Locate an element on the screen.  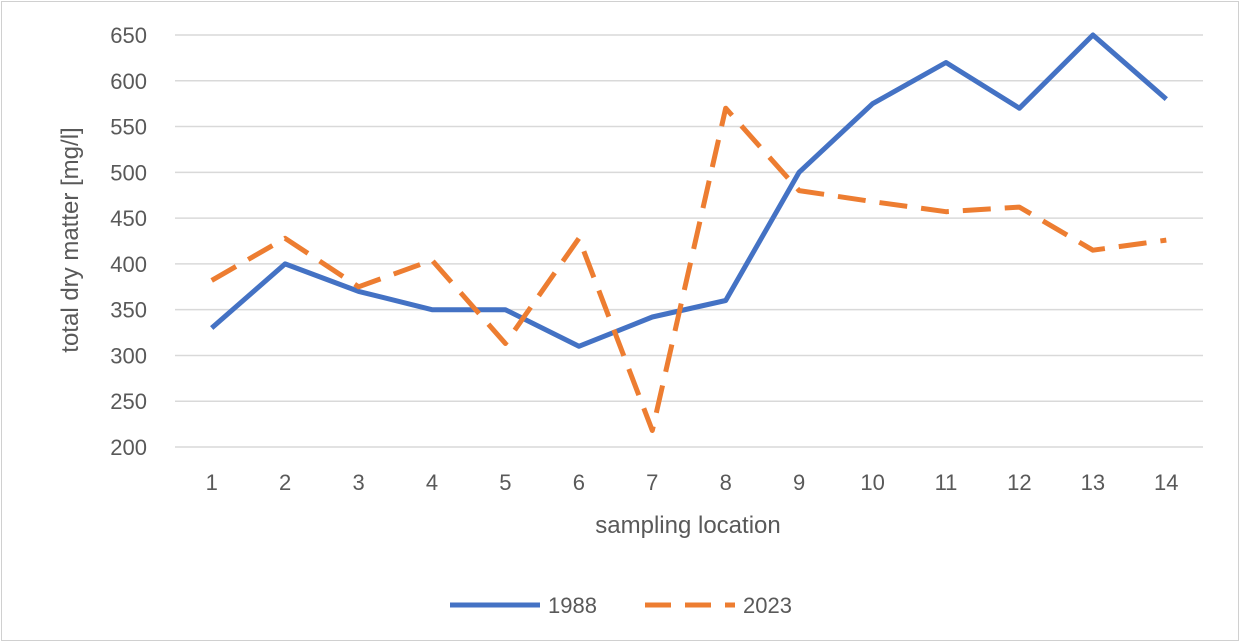
x-tick-label: 6 is located at coordinates (579, 482).